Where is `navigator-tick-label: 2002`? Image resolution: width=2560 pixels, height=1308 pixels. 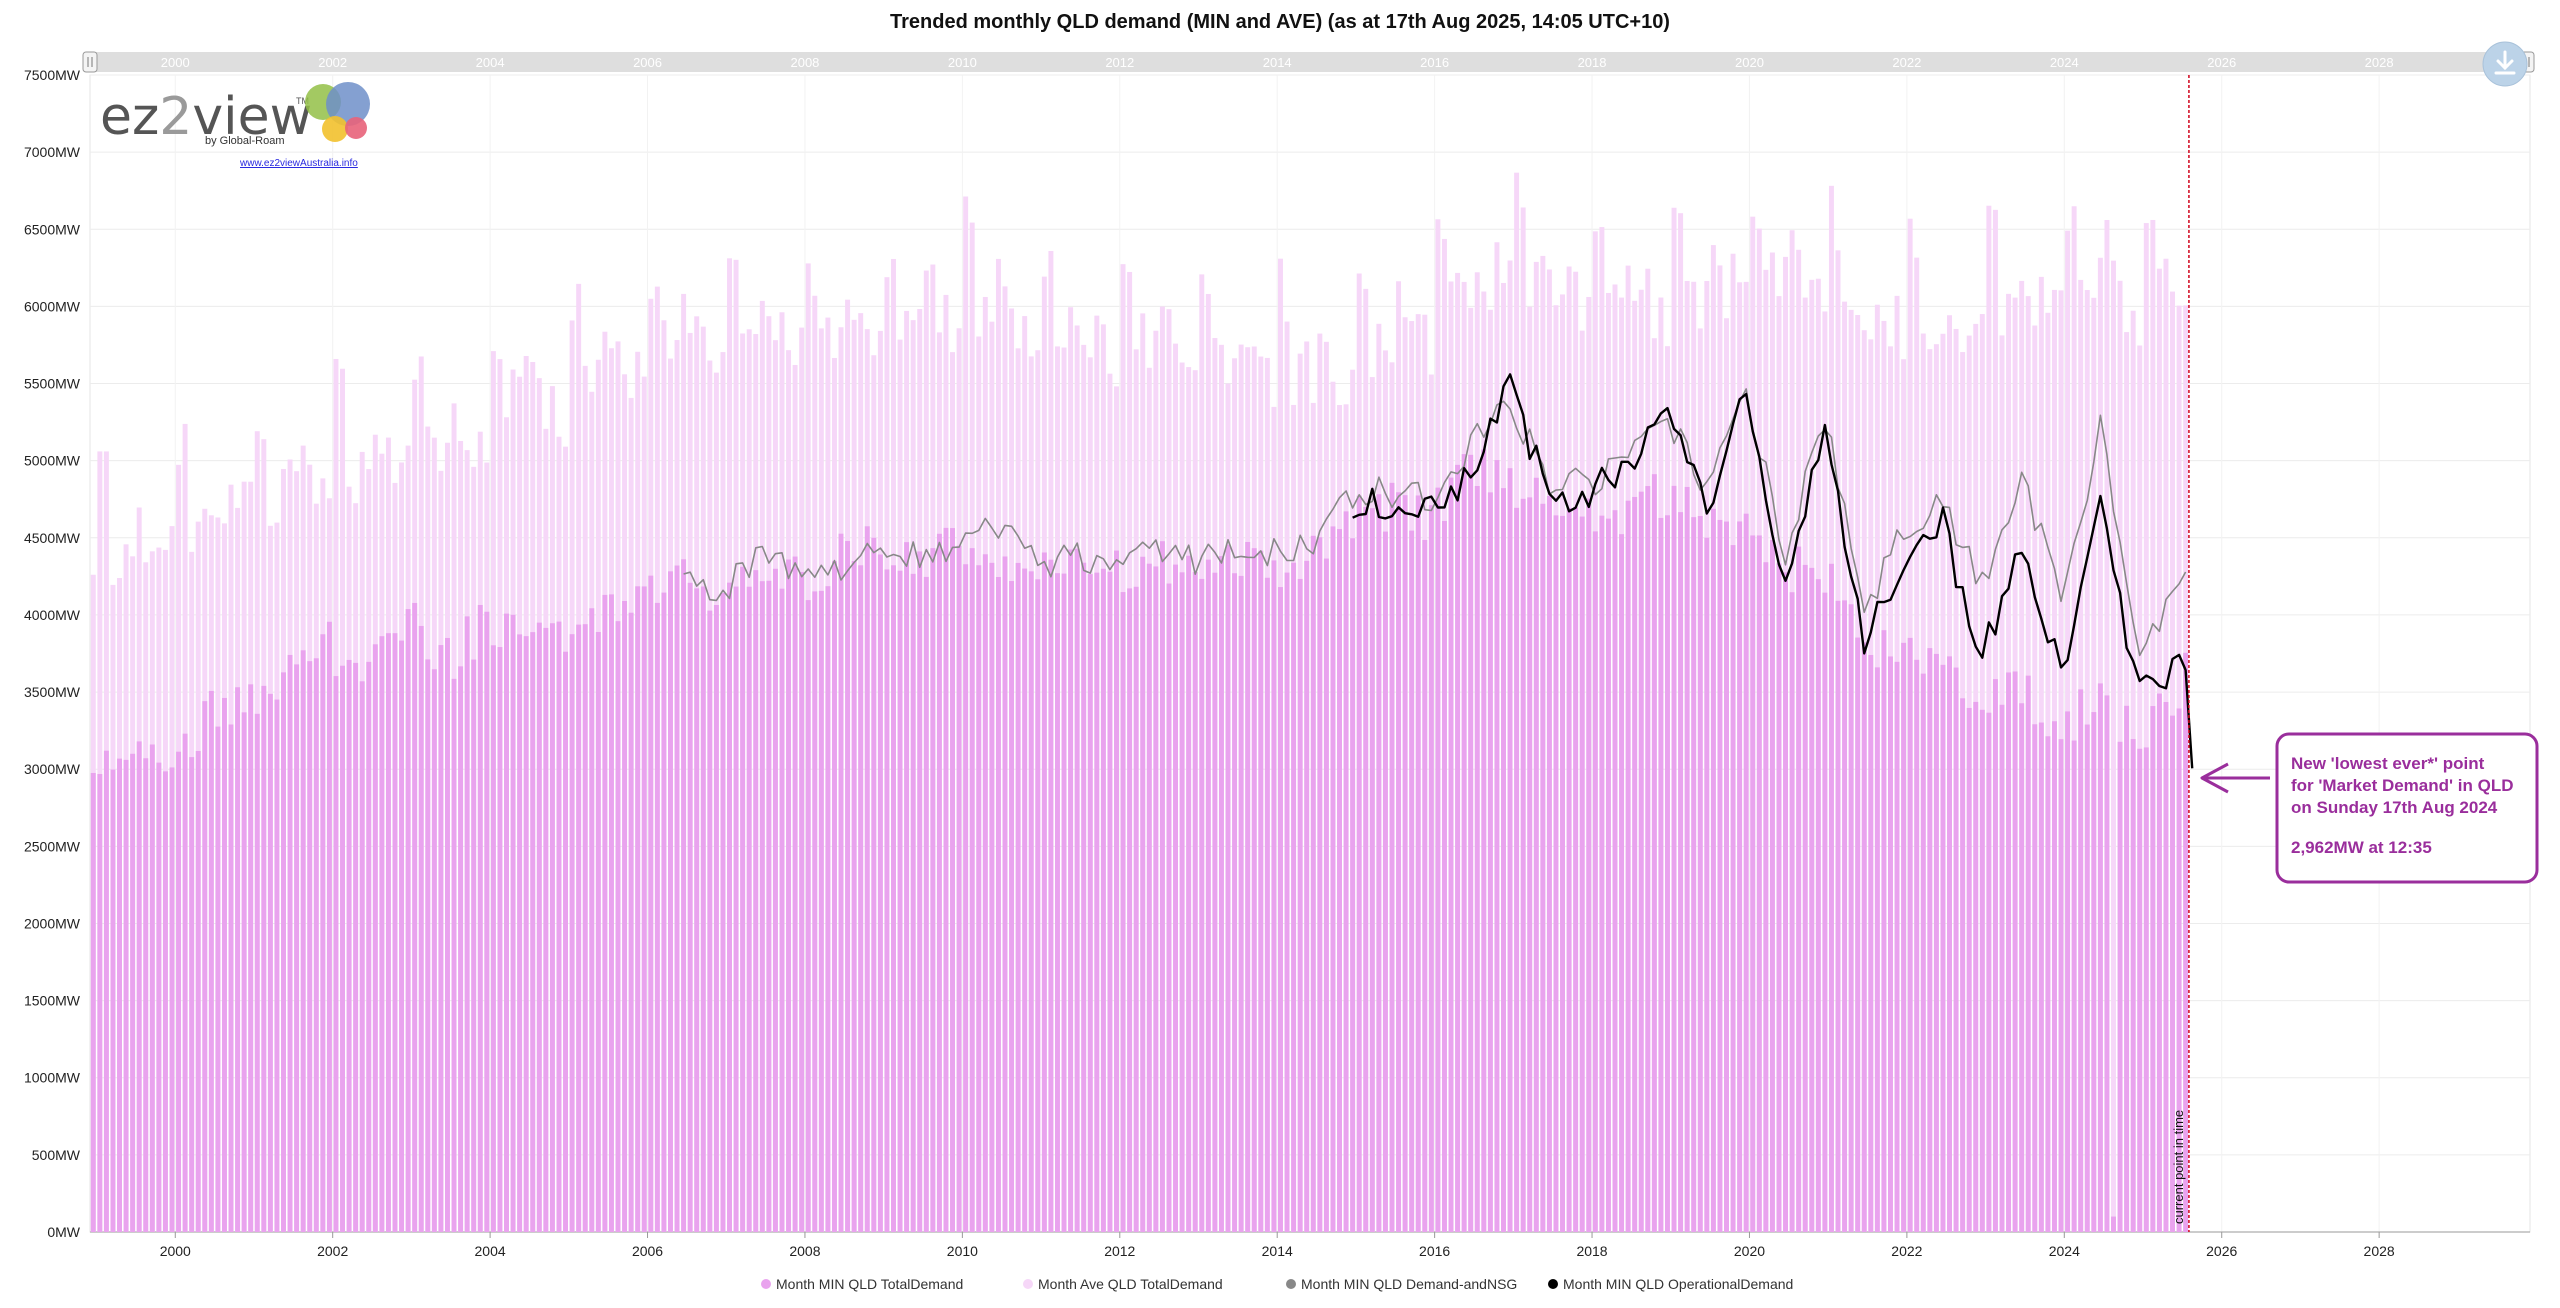 navigator-tick-label: 2002 is located at coordinates (332, 62).